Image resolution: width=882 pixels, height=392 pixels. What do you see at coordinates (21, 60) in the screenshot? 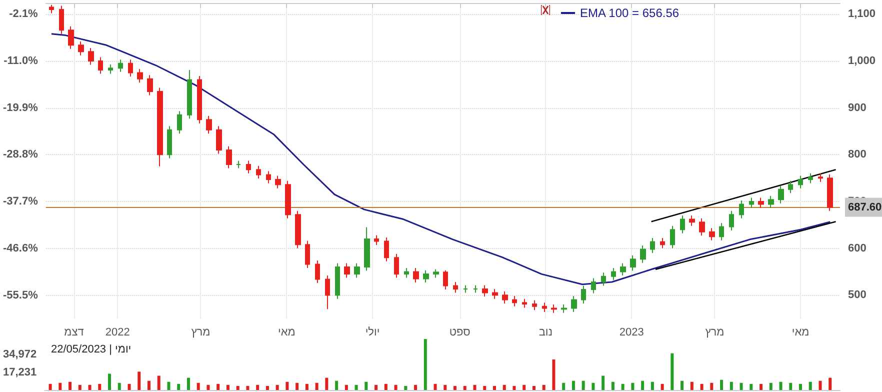
I see `y2-tick-label: -11.0%` at bounding box center [21, 60].